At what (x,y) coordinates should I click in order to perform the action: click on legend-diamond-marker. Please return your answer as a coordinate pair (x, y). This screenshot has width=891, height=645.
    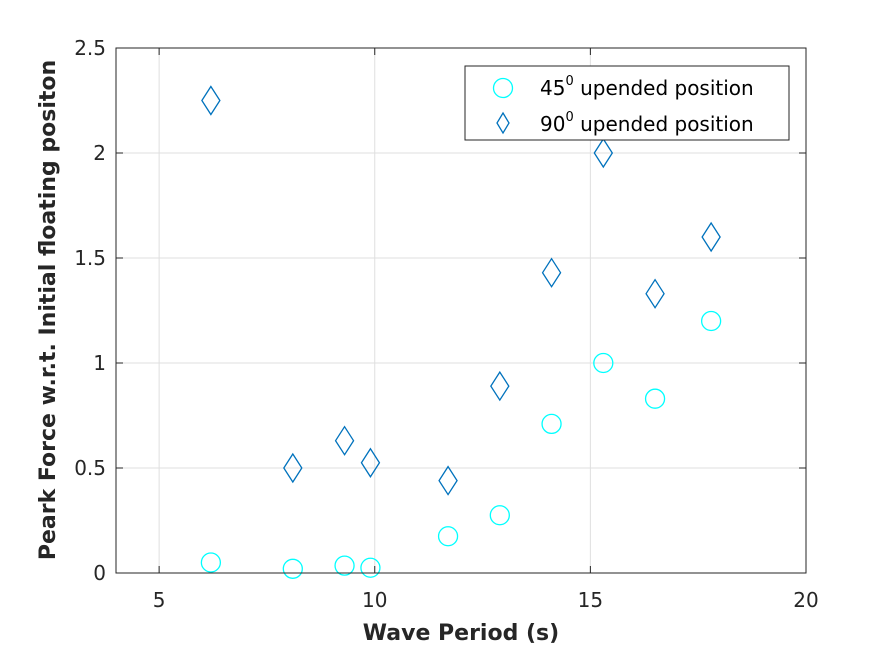
    Looking at the image, I should click on (503, 123).